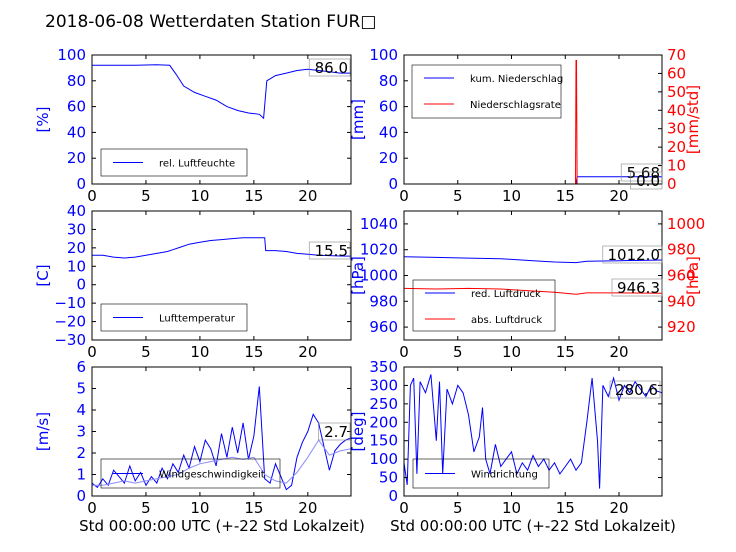 This screenshot has width=736, height=552. What do you see at coordinates (358, 275) in the screenshot?
I see `y-axis-label: [hPa]` at bounding box center [358, 275].